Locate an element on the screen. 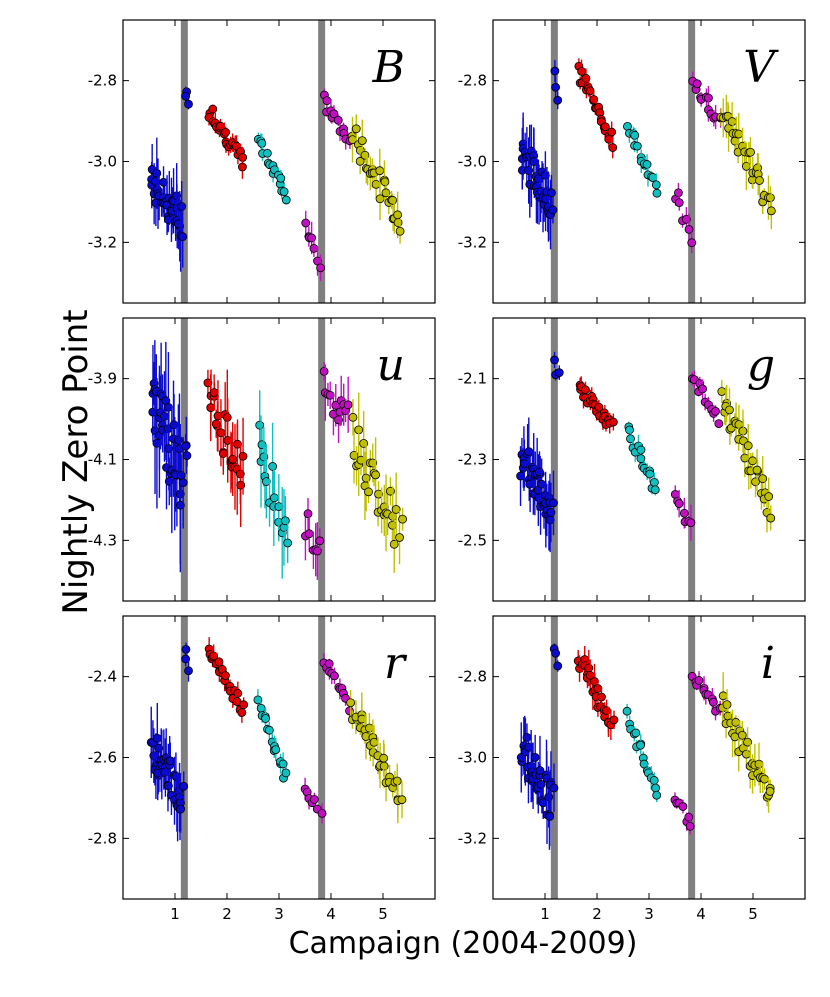 The height and width of the screenshot is (997, 830). x-tick-label: 3 is located at coordinates (649, 914).